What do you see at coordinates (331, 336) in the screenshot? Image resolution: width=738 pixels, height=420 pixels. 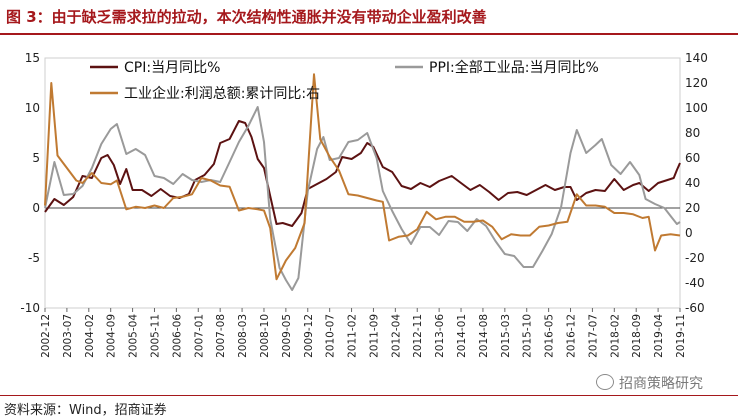 I see `x-tick-label: 2010-07` at bounding box center [331, 336].